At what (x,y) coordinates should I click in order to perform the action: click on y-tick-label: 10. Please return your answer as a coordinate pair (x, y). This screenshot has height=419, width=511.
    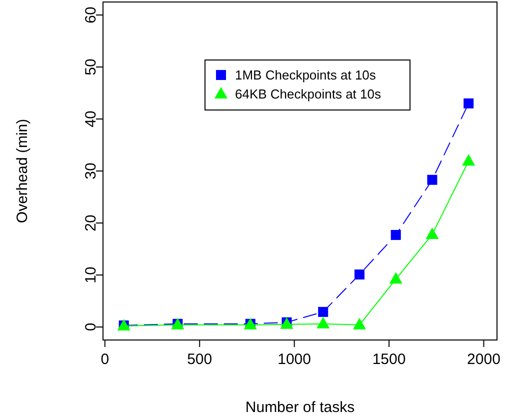
    Looking at the image, I should click on (91, 275).